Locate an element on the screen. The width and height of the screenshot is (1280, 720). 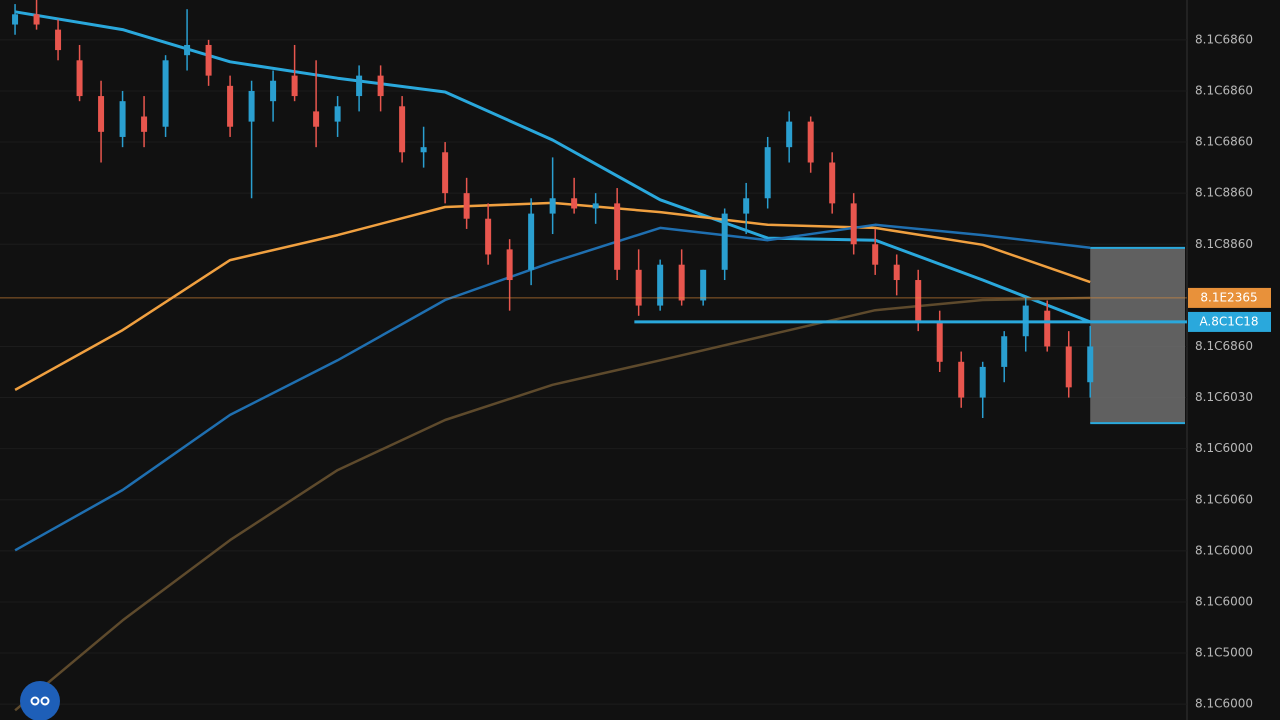
button-circle is located at coordinates (40, 700).